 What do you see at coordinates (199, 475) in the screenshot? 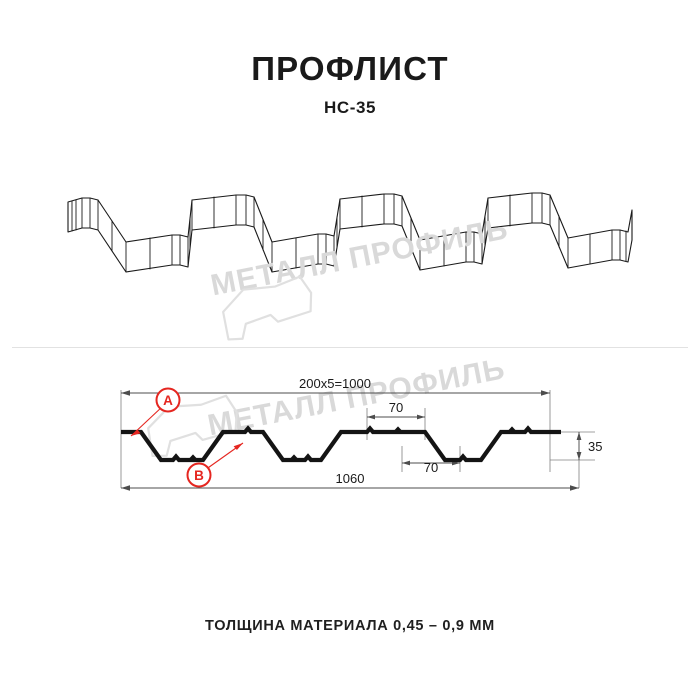
I see `callout-b-label: B` at bounding box center [199, 475].